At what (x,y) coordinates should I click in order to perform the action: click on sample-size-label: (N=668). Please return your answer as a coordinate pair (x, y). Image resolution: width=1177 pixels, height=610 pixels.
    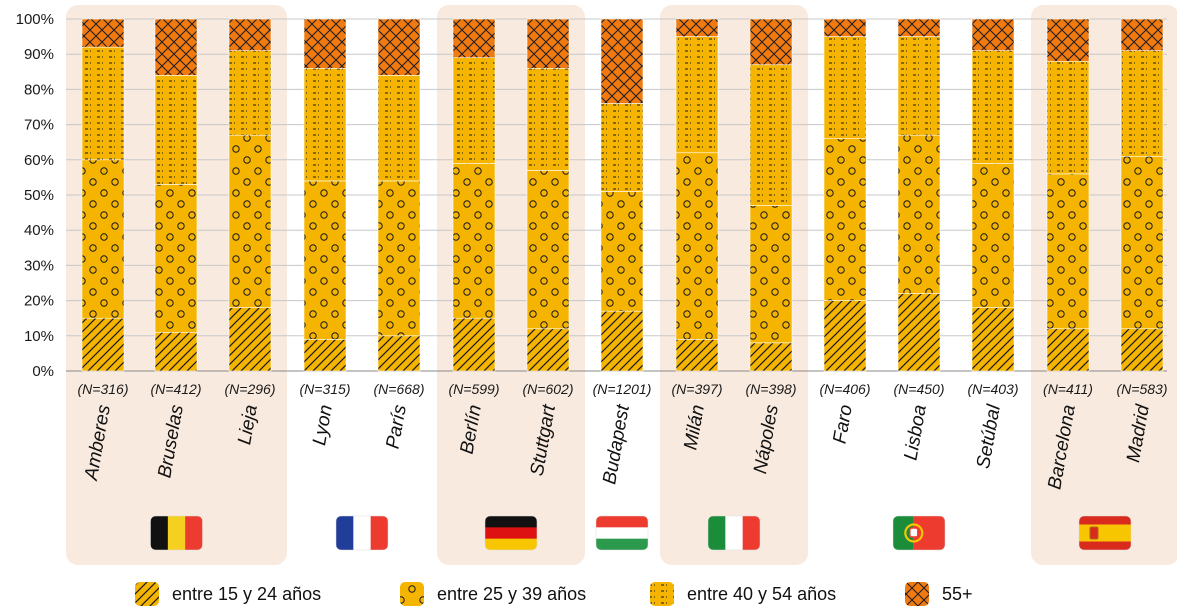
    Looking at the image, I should click on (399, 389).